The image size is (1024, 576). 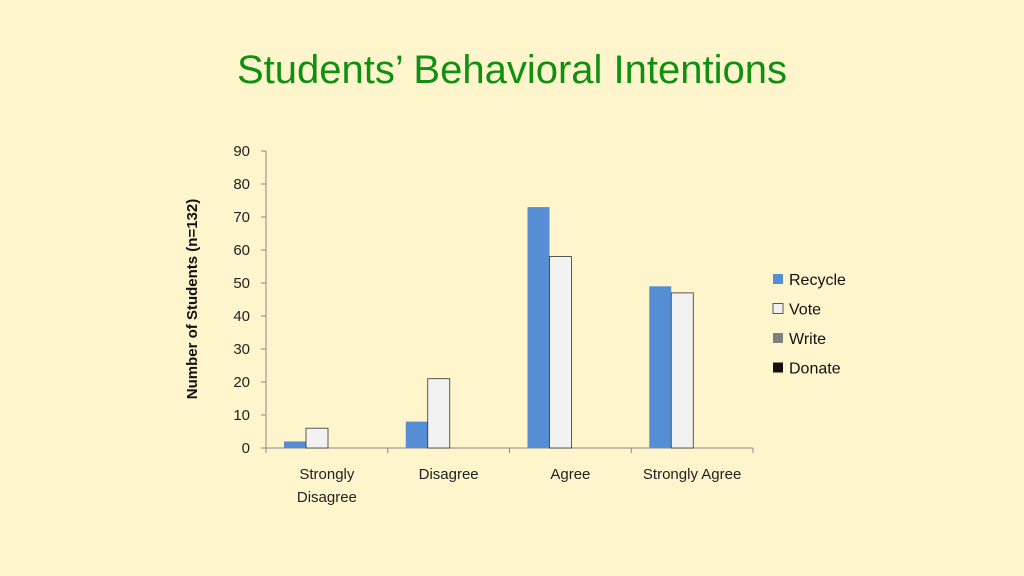 I want to click on x-tick-label: Strongly Agree, so click(x=692, y=474).